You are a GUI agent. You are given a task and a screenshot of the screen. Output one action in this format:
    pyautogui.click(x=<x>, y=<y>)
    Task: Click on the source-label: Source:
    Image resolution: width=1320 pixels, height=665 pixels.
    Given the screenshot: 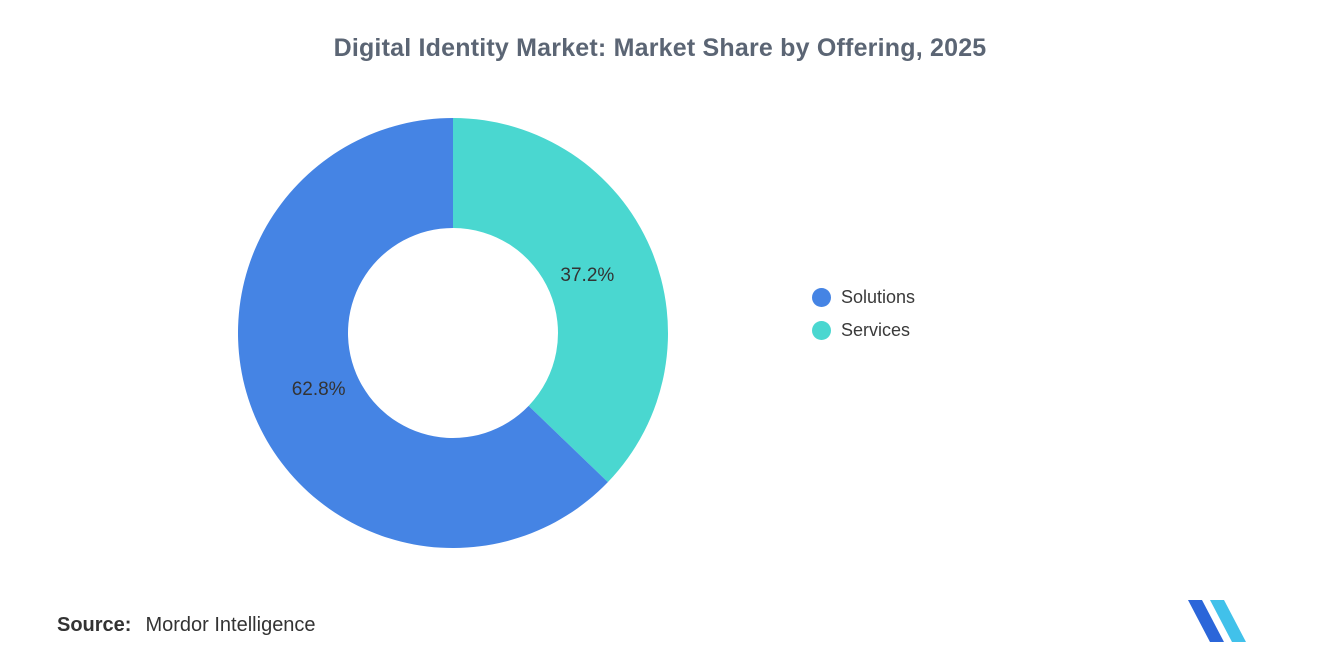 What is the action you would take?
    pyautogui.click(x=94, y=625)
    